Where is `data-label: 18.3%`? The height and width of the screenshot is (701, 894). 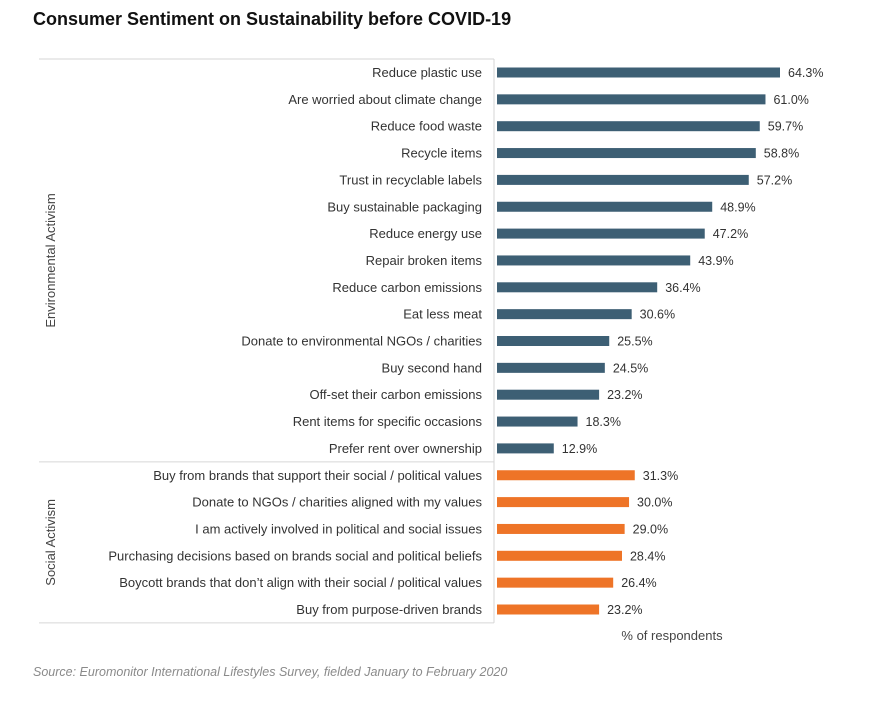 data-label: 18.3% is located at coordinates (603, 422).